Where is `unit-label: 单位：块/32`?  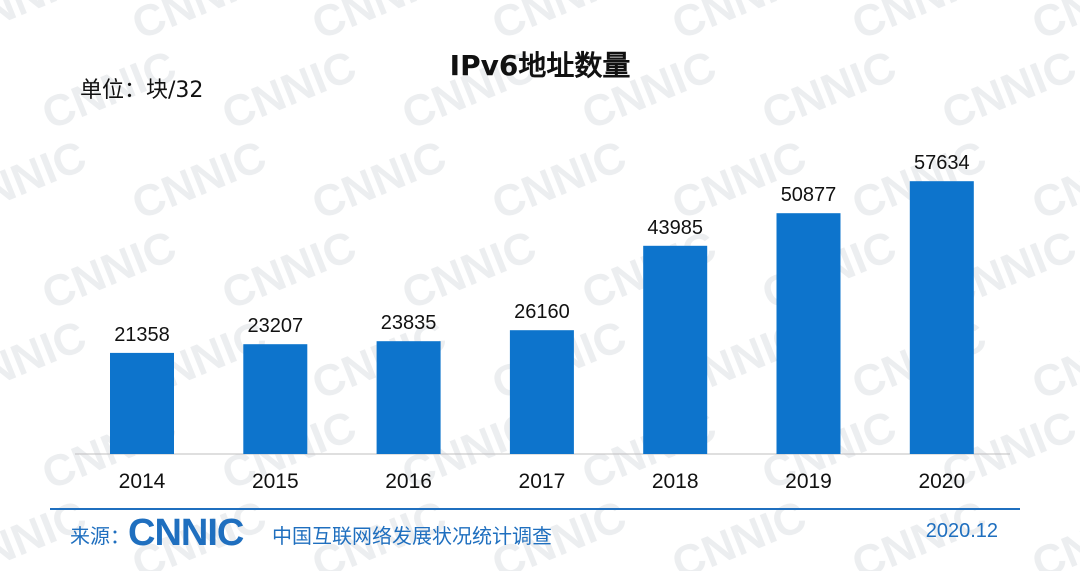
unit-label: 单位：块/32 is located at coordinates (142, 90).